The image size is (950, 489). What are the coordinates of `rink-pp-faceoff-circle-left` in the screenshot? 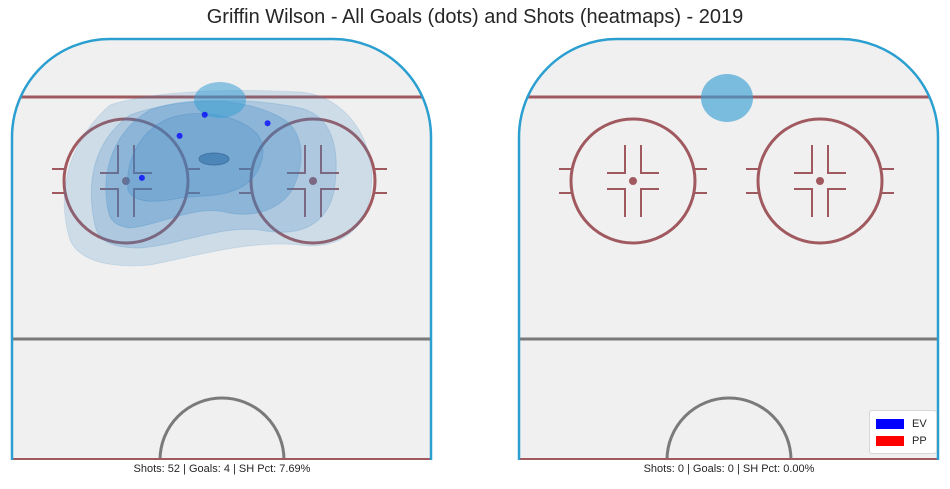 It's located at (633, 181).